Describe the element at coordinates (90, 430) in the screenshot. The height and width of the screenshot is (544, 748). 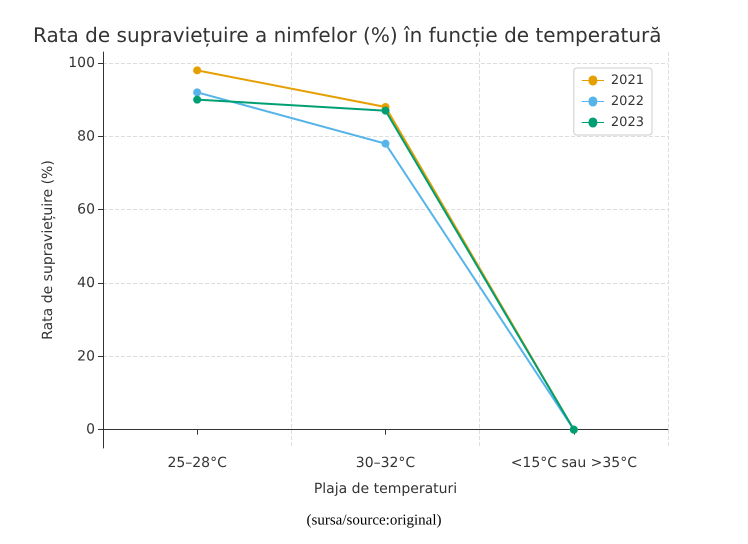
I see `y-tick-label: 0` at that location.